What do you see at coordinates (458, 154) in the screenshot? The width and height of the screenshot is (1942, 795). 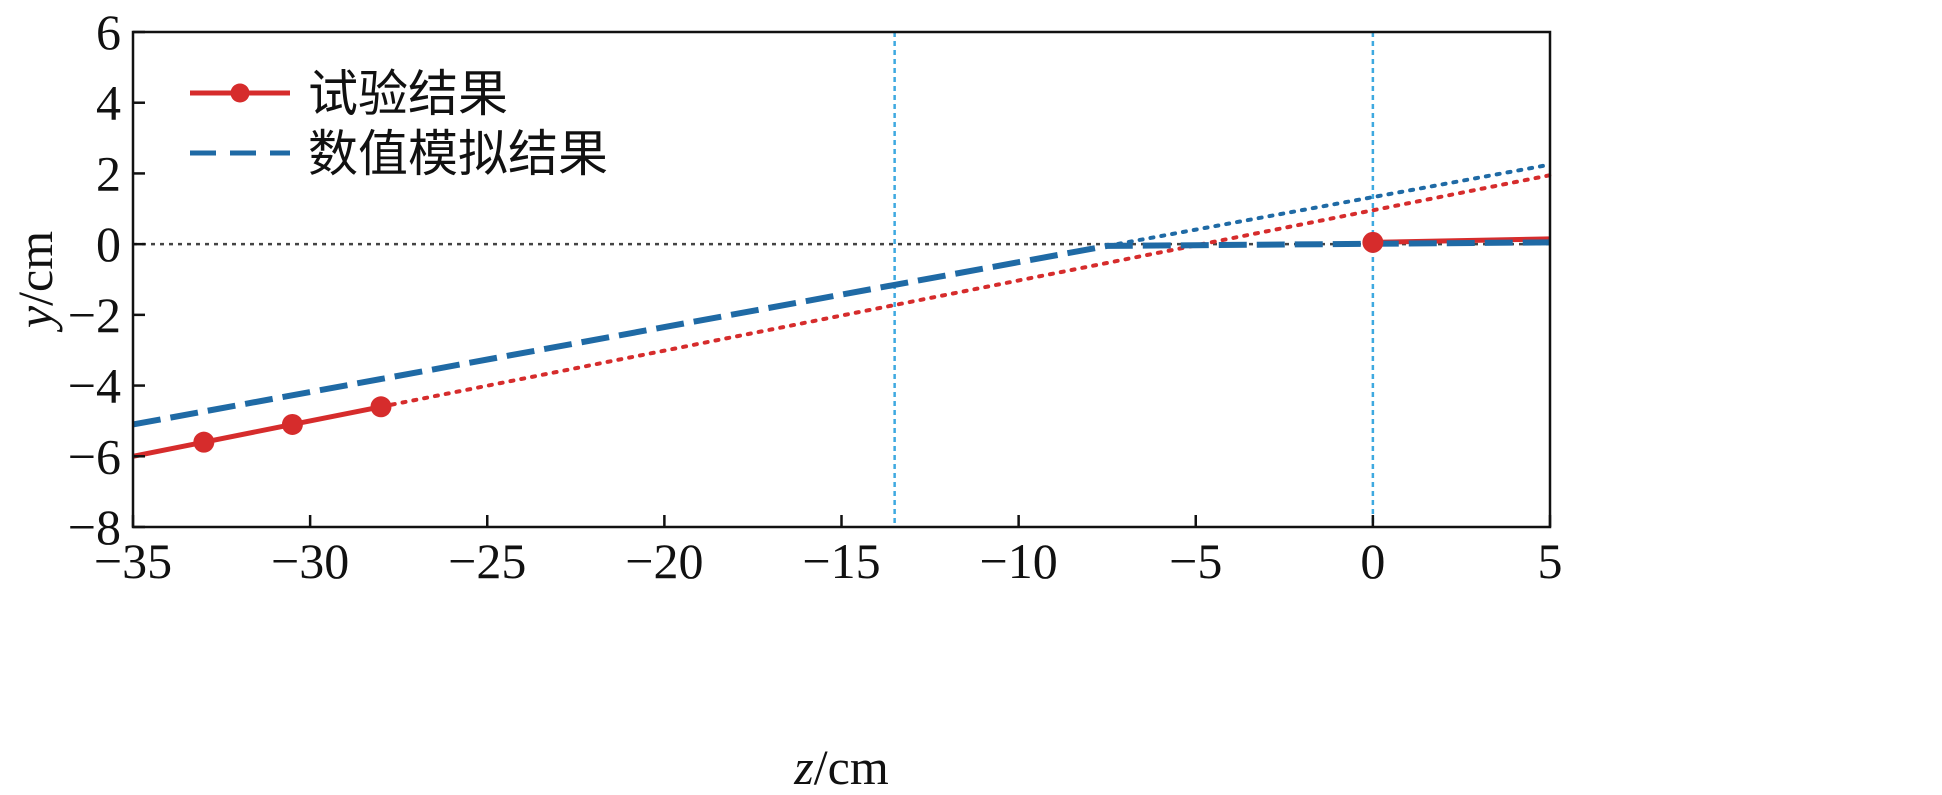 I see `legend-label-simulation: 数值模拟结果` at bounding box center [458, 154].